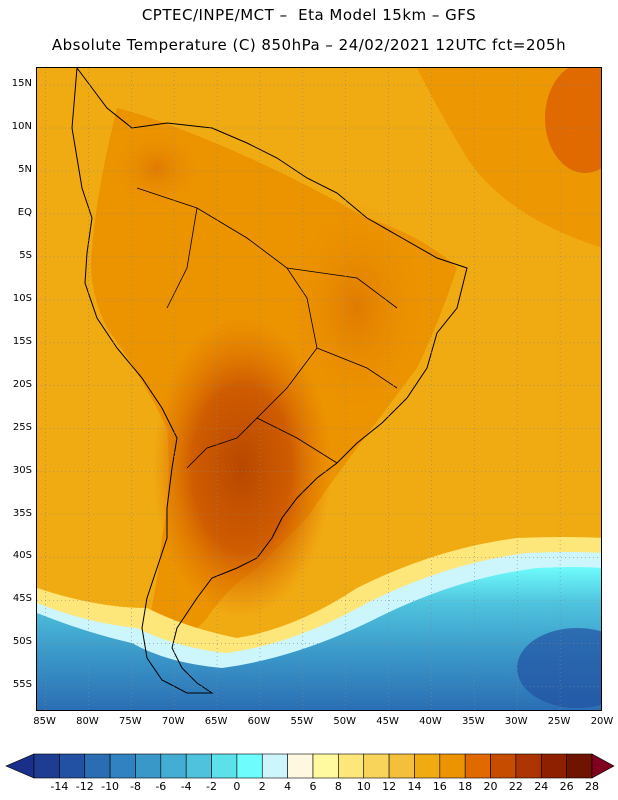 This screenshot has width=618, height=800. I want to click on colorbar-tick-label: 20, so click(490, 786).